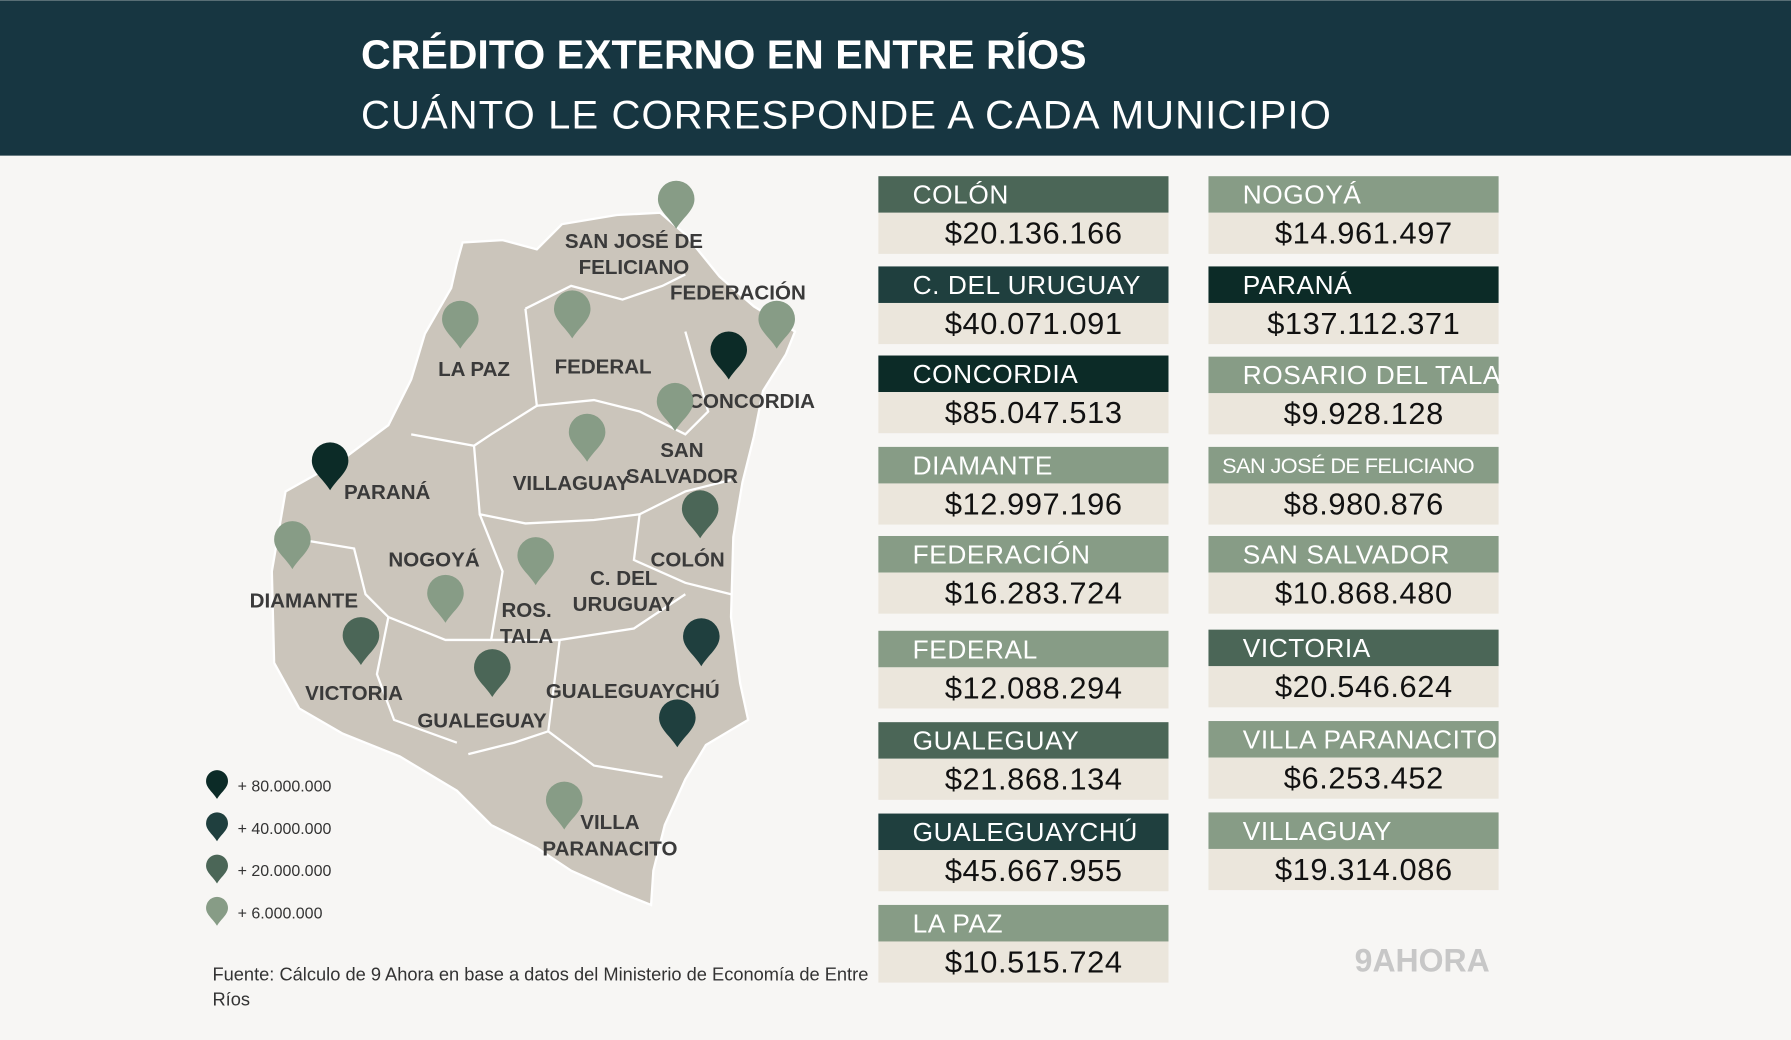 Image resolution: width=1791 pixels, height=1040 pixels. I want to click on card-amount: $19.314.086, so click(1364, 869).